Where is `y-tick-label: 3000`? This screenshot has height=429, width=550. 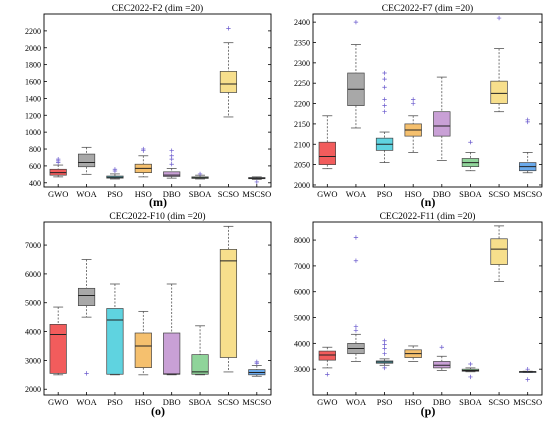
y-tick-label: 3000 is located at coordinates (33, 360).